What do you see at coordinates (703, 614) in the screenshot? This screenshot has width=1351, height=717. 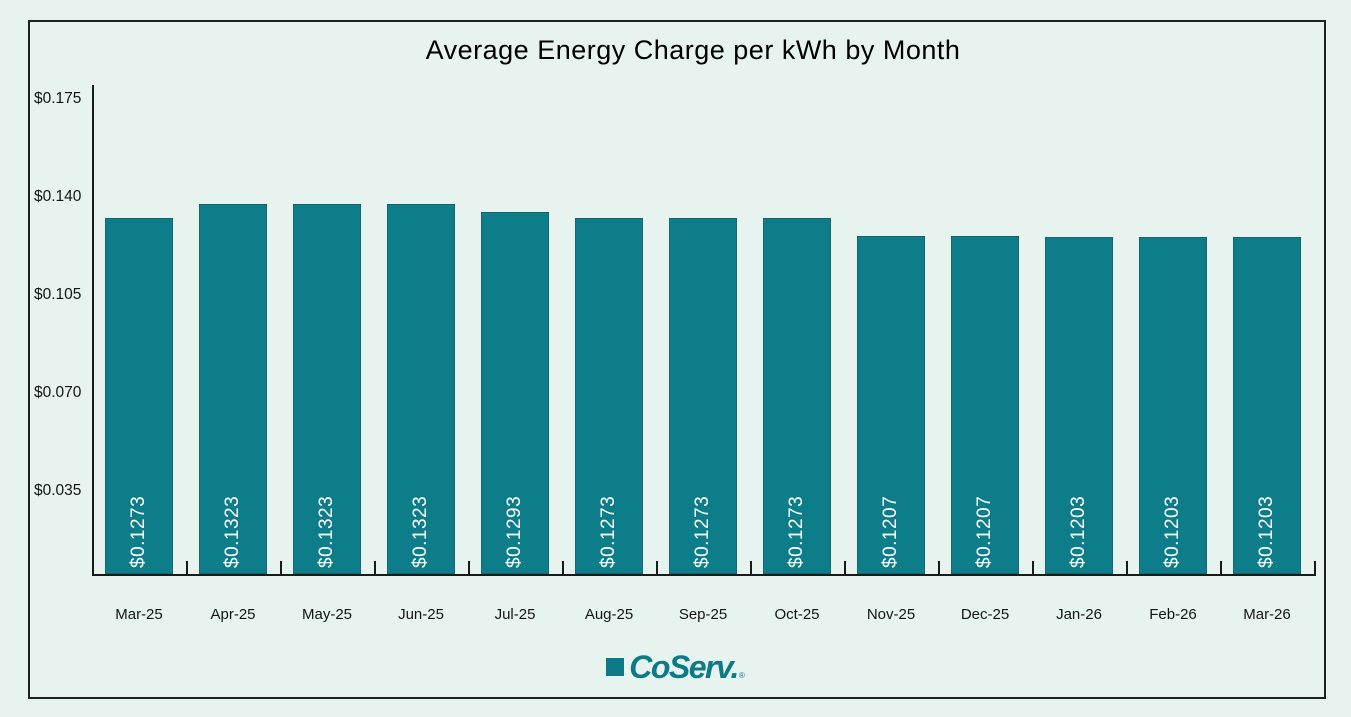 I see `x-axis-category-label: Sep-25` at bounding box center [703, 614].